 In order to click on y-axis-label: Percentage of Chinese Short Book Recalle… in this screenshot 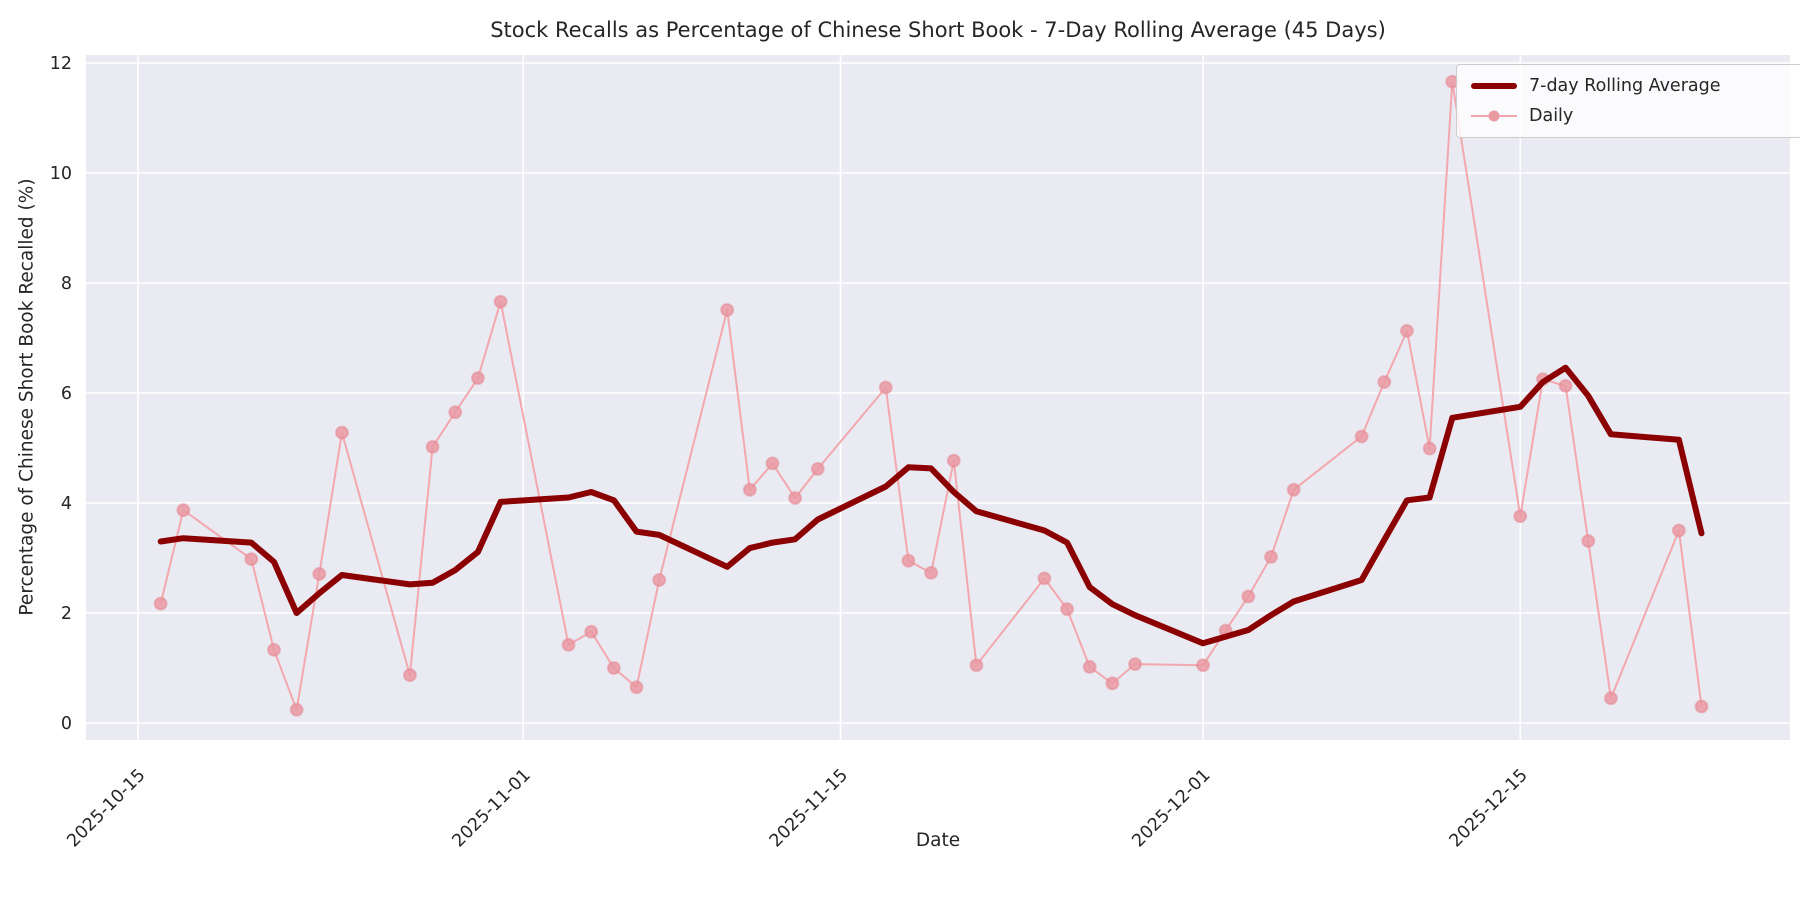, I will do `click(27, 397)`.